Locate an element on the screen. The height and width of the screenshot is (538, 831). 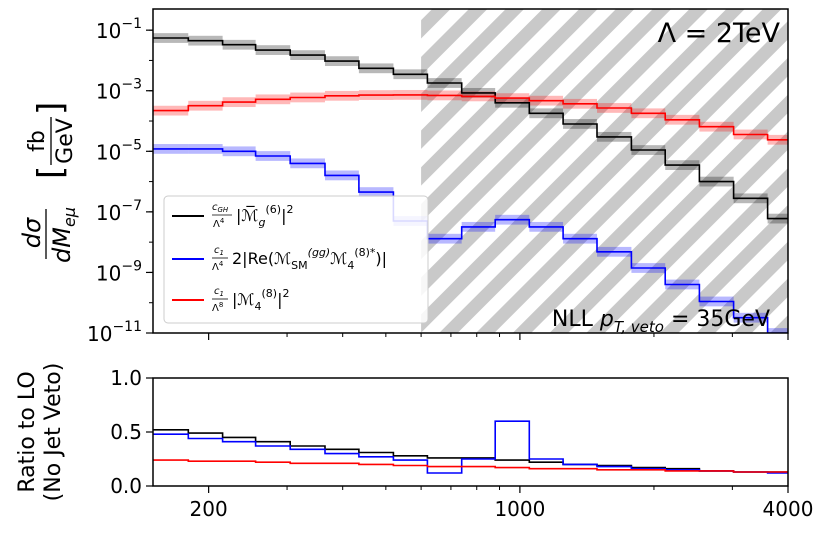
ratio-line-black is located at coordinates (470, 451).